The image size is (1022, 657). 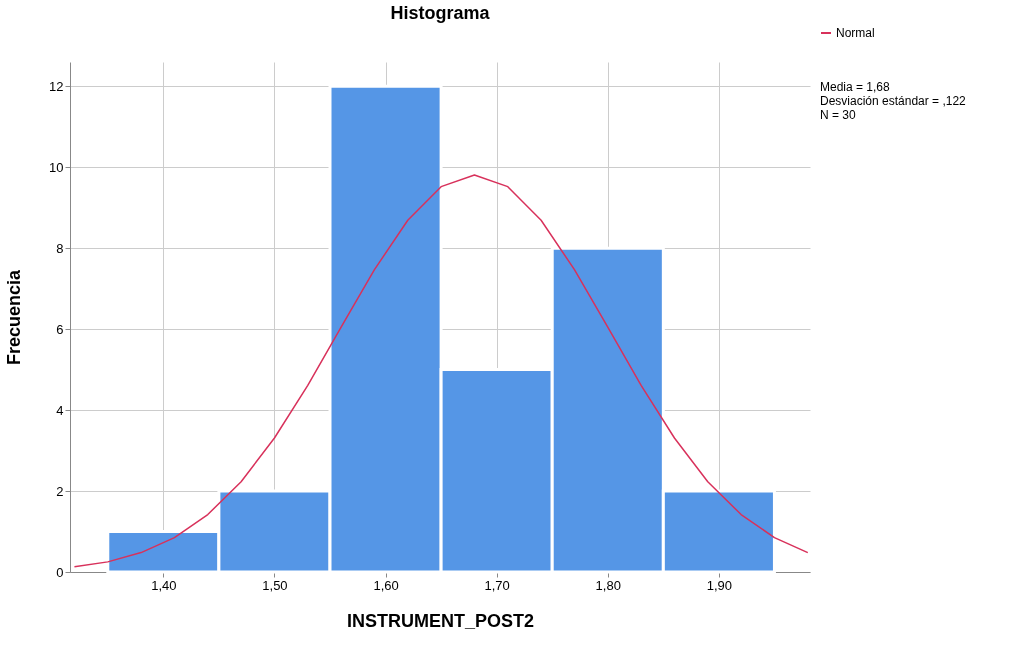 I want to click on y-tick-label: 10, so click(x=56, y=167).